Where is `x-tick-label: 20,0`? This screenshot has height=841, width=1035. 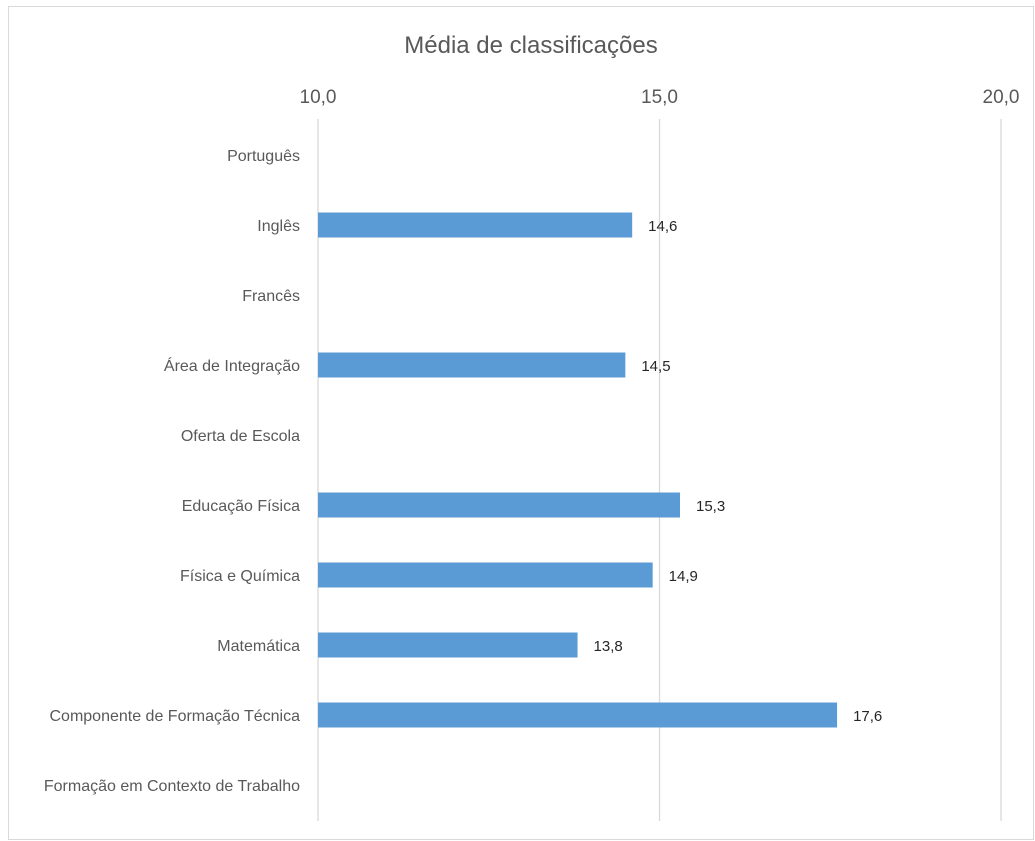 x-tick-label: 20,0 is located at coordinates (1001, 97).